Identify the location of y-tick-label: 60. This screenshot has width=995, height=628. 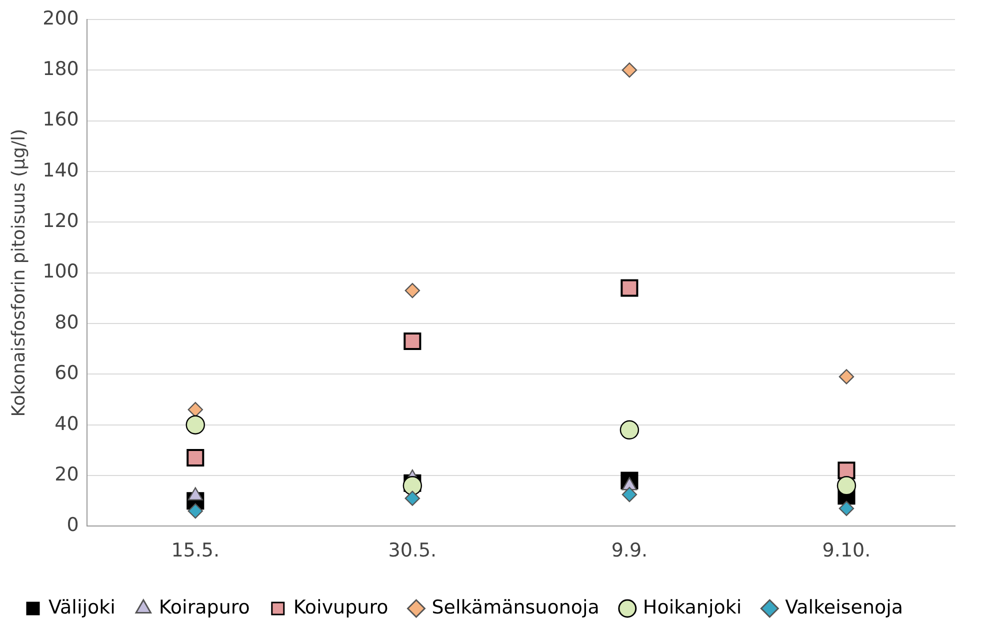
(66, 373).